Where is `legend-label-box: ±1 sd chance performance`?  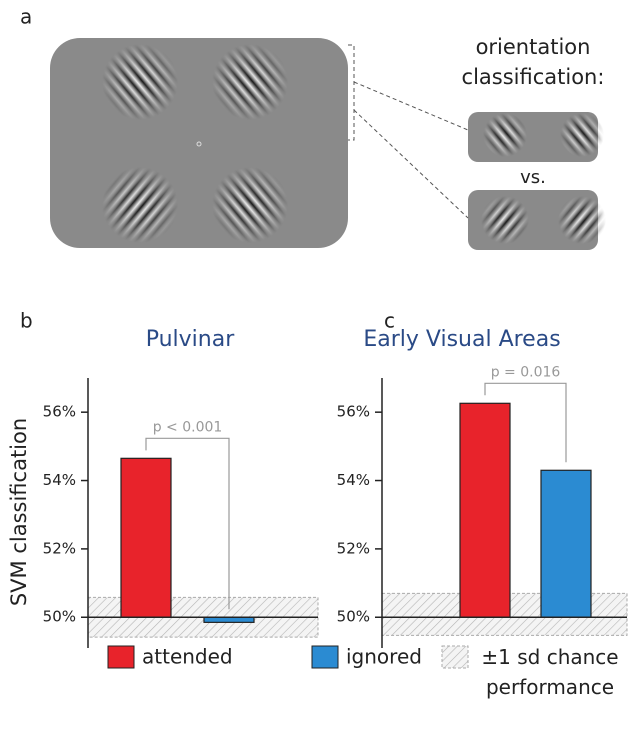
legend-label-box: ±1 sd chance performance is located at coordinates (550, 672).